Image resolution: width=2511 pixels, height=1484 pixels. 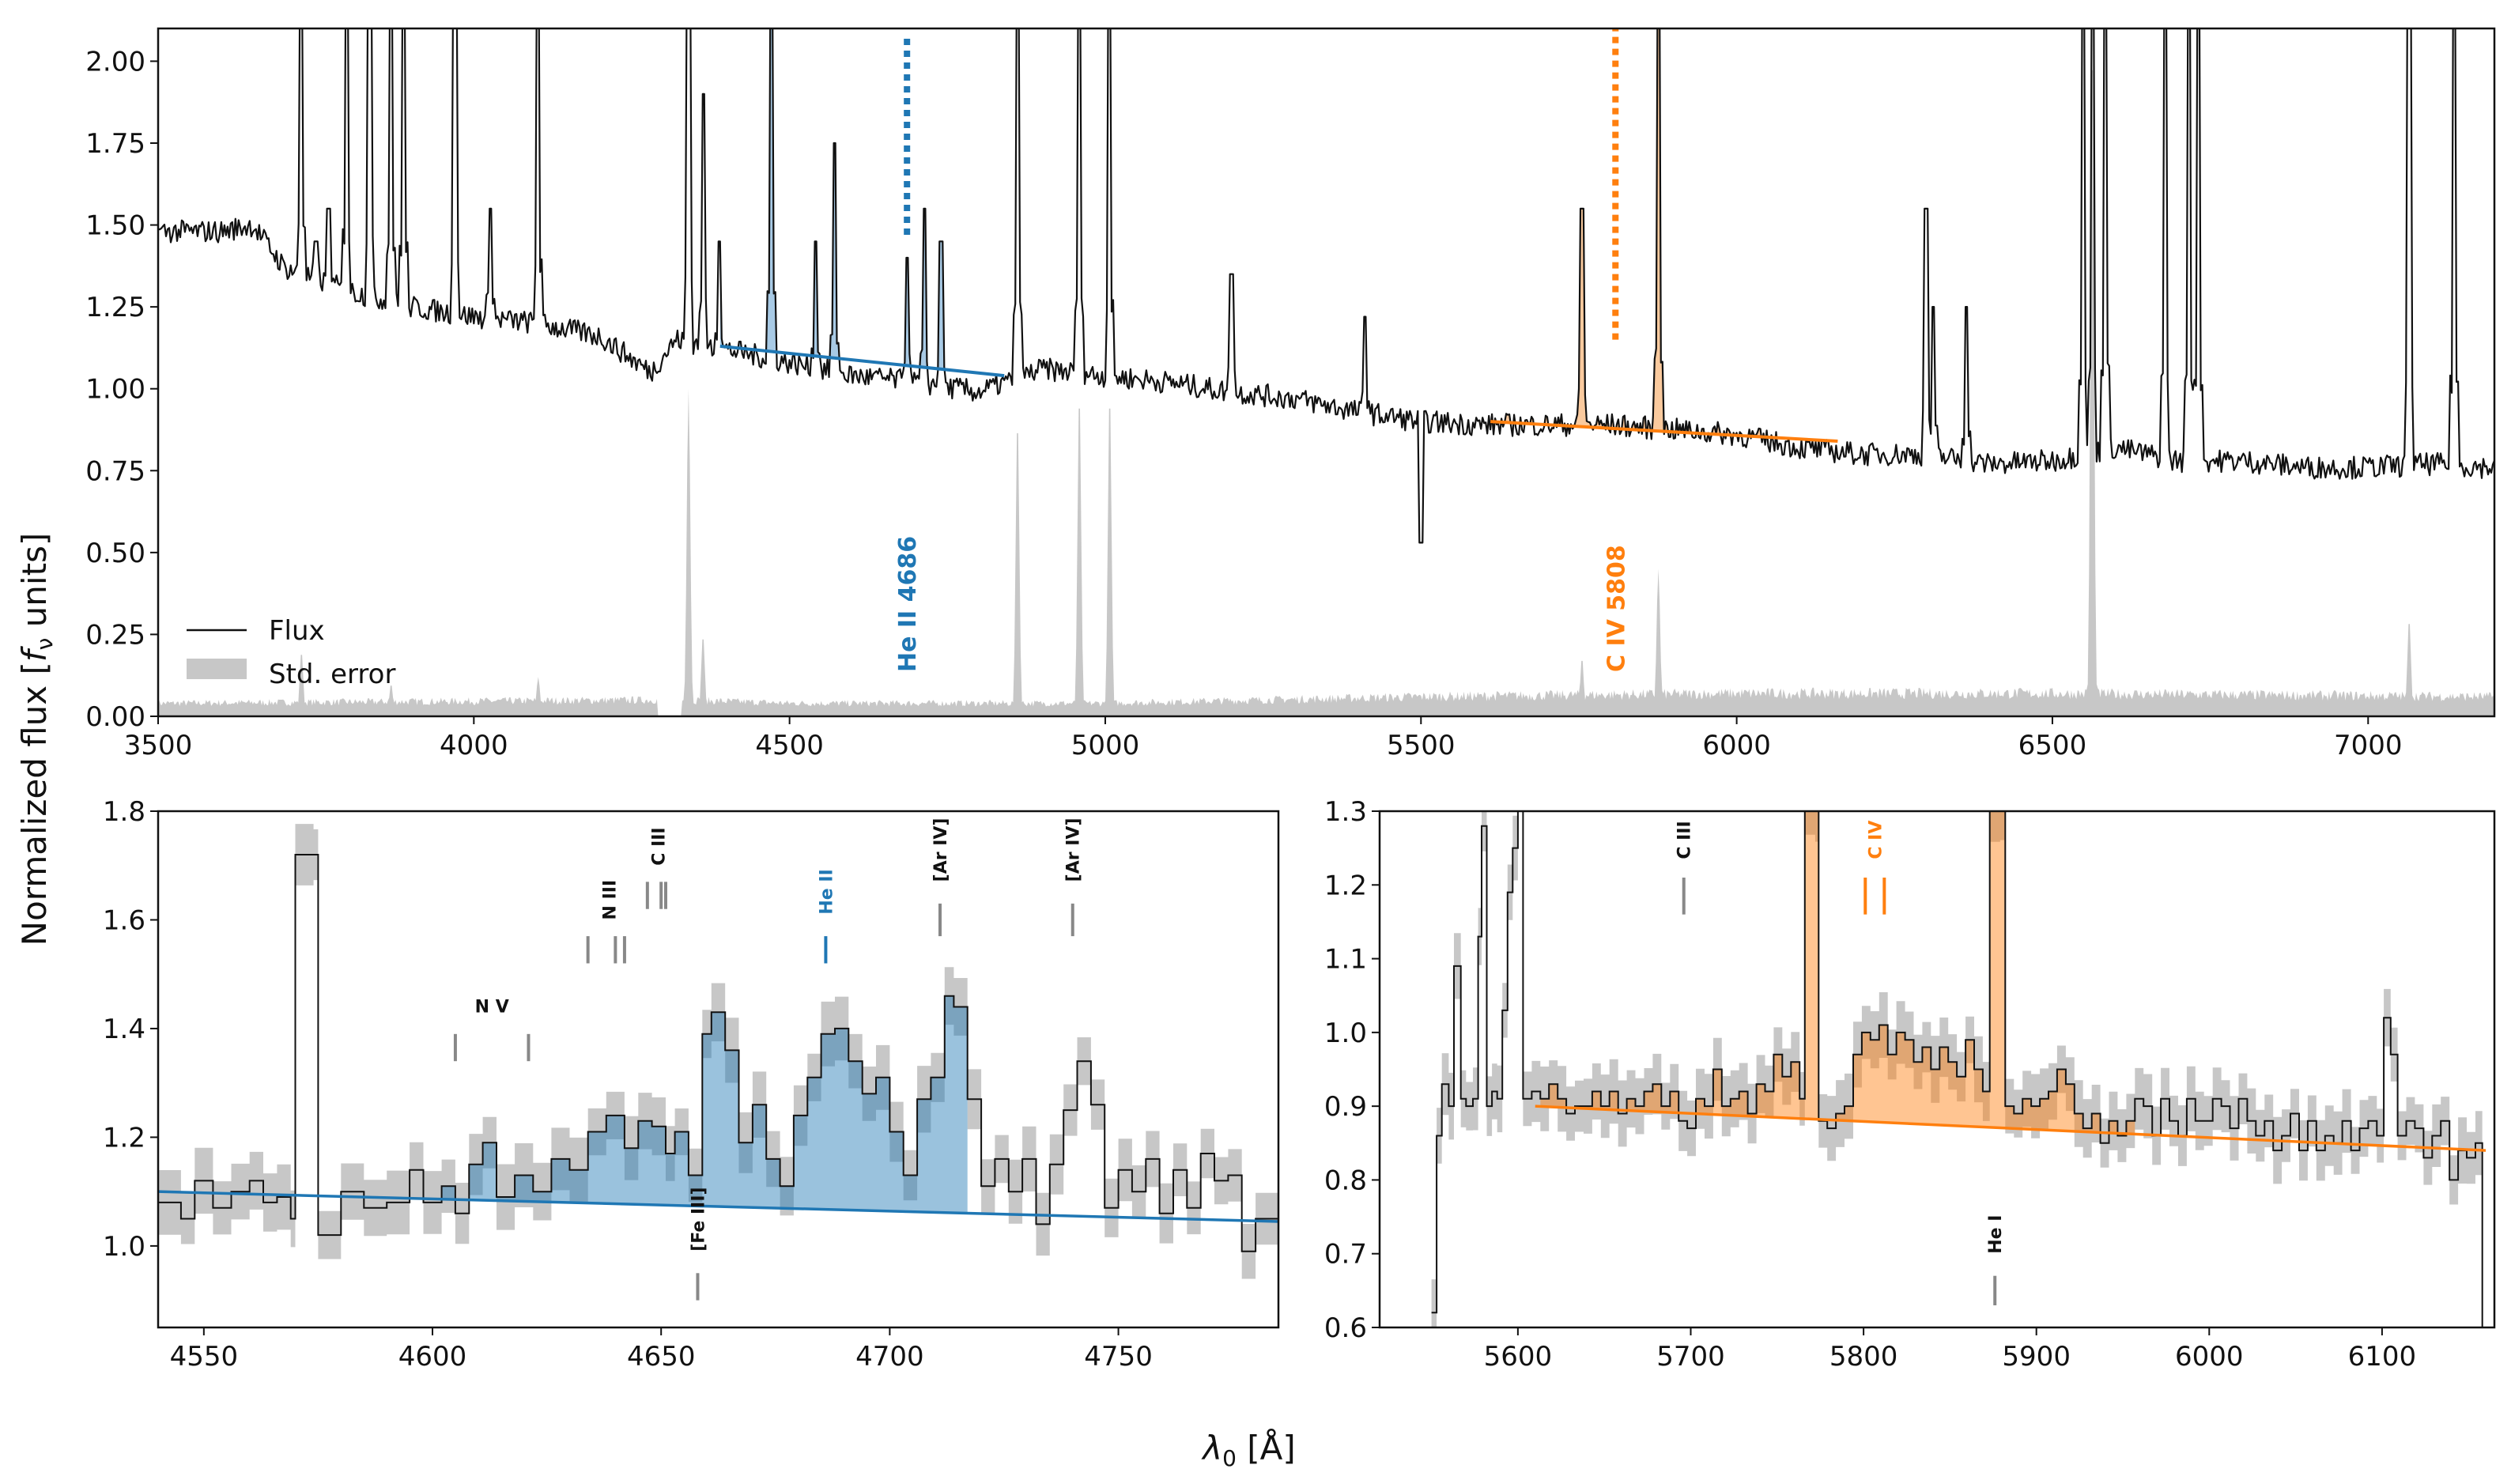 What do you see at coordinates (492, 1007) in the screenshot?
I see `he2-line-label: N V` at bounding box center [492, 1007].